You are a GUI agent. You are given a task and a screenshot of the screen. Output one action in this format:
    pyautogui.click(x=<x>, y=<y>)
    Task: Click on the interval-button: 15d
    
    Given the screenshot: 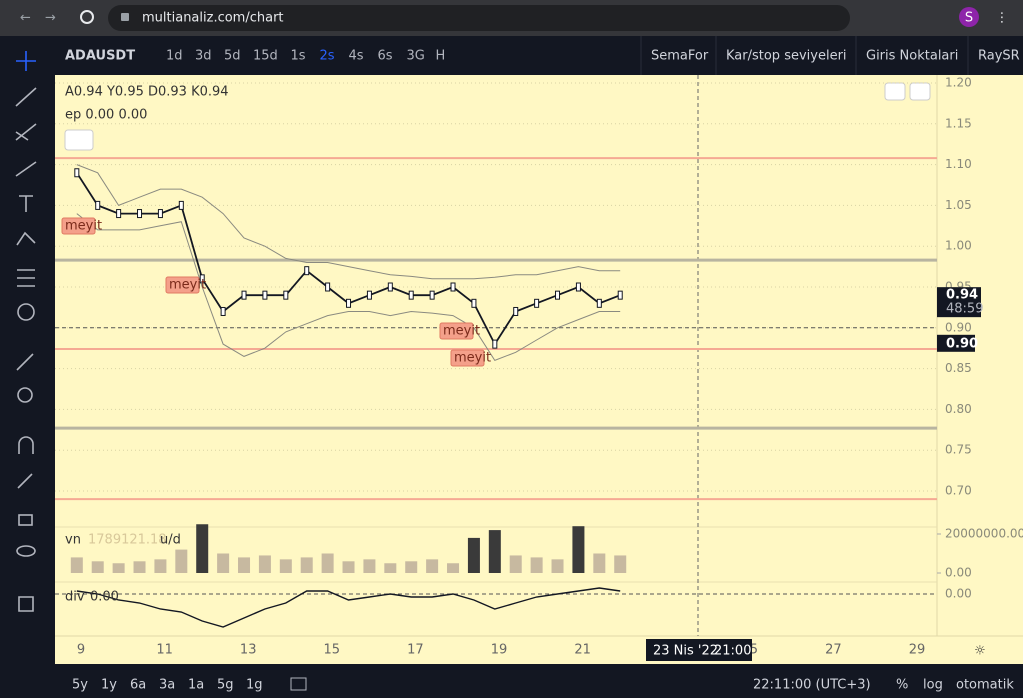 What is the action you would take?
    pyautogui.click(x=265, y=56)
    